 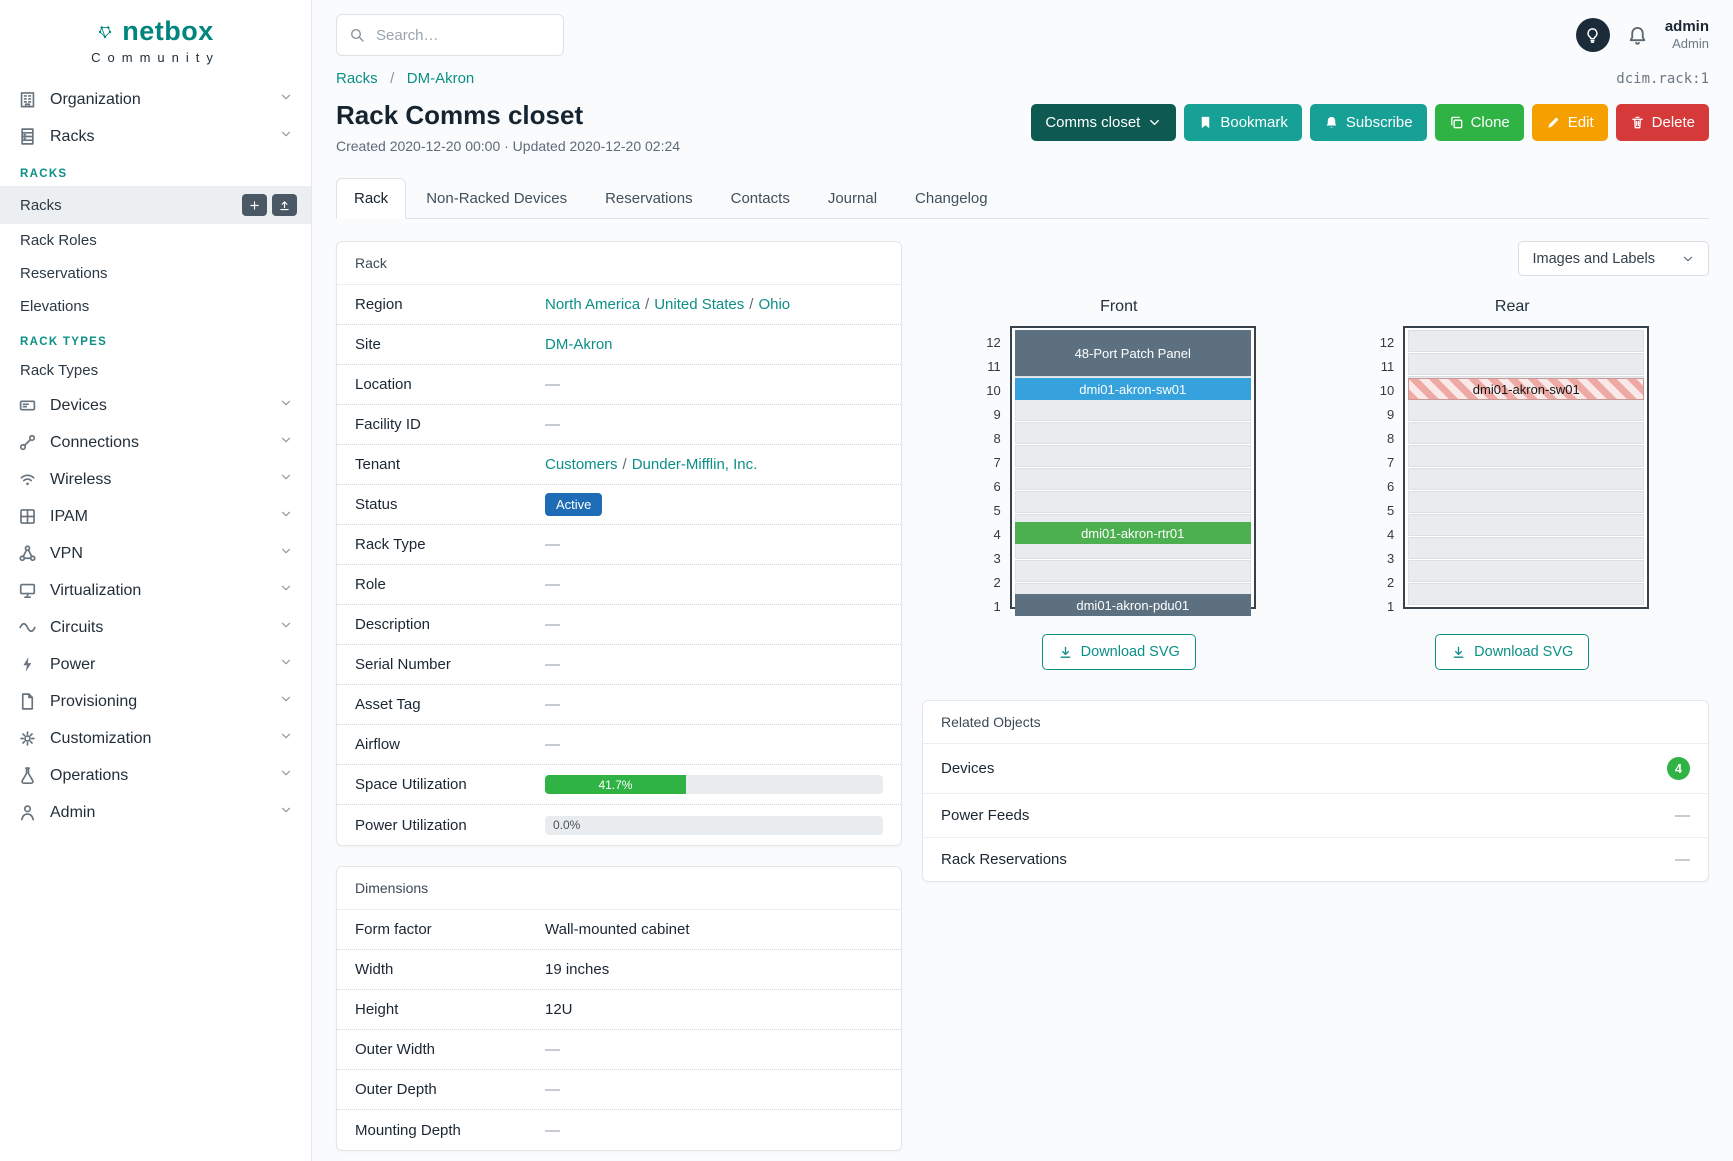 I want to click on link-dunder-mifflin-inc: Dunder-Mifflin, Inc., so click(x=694, y=464).